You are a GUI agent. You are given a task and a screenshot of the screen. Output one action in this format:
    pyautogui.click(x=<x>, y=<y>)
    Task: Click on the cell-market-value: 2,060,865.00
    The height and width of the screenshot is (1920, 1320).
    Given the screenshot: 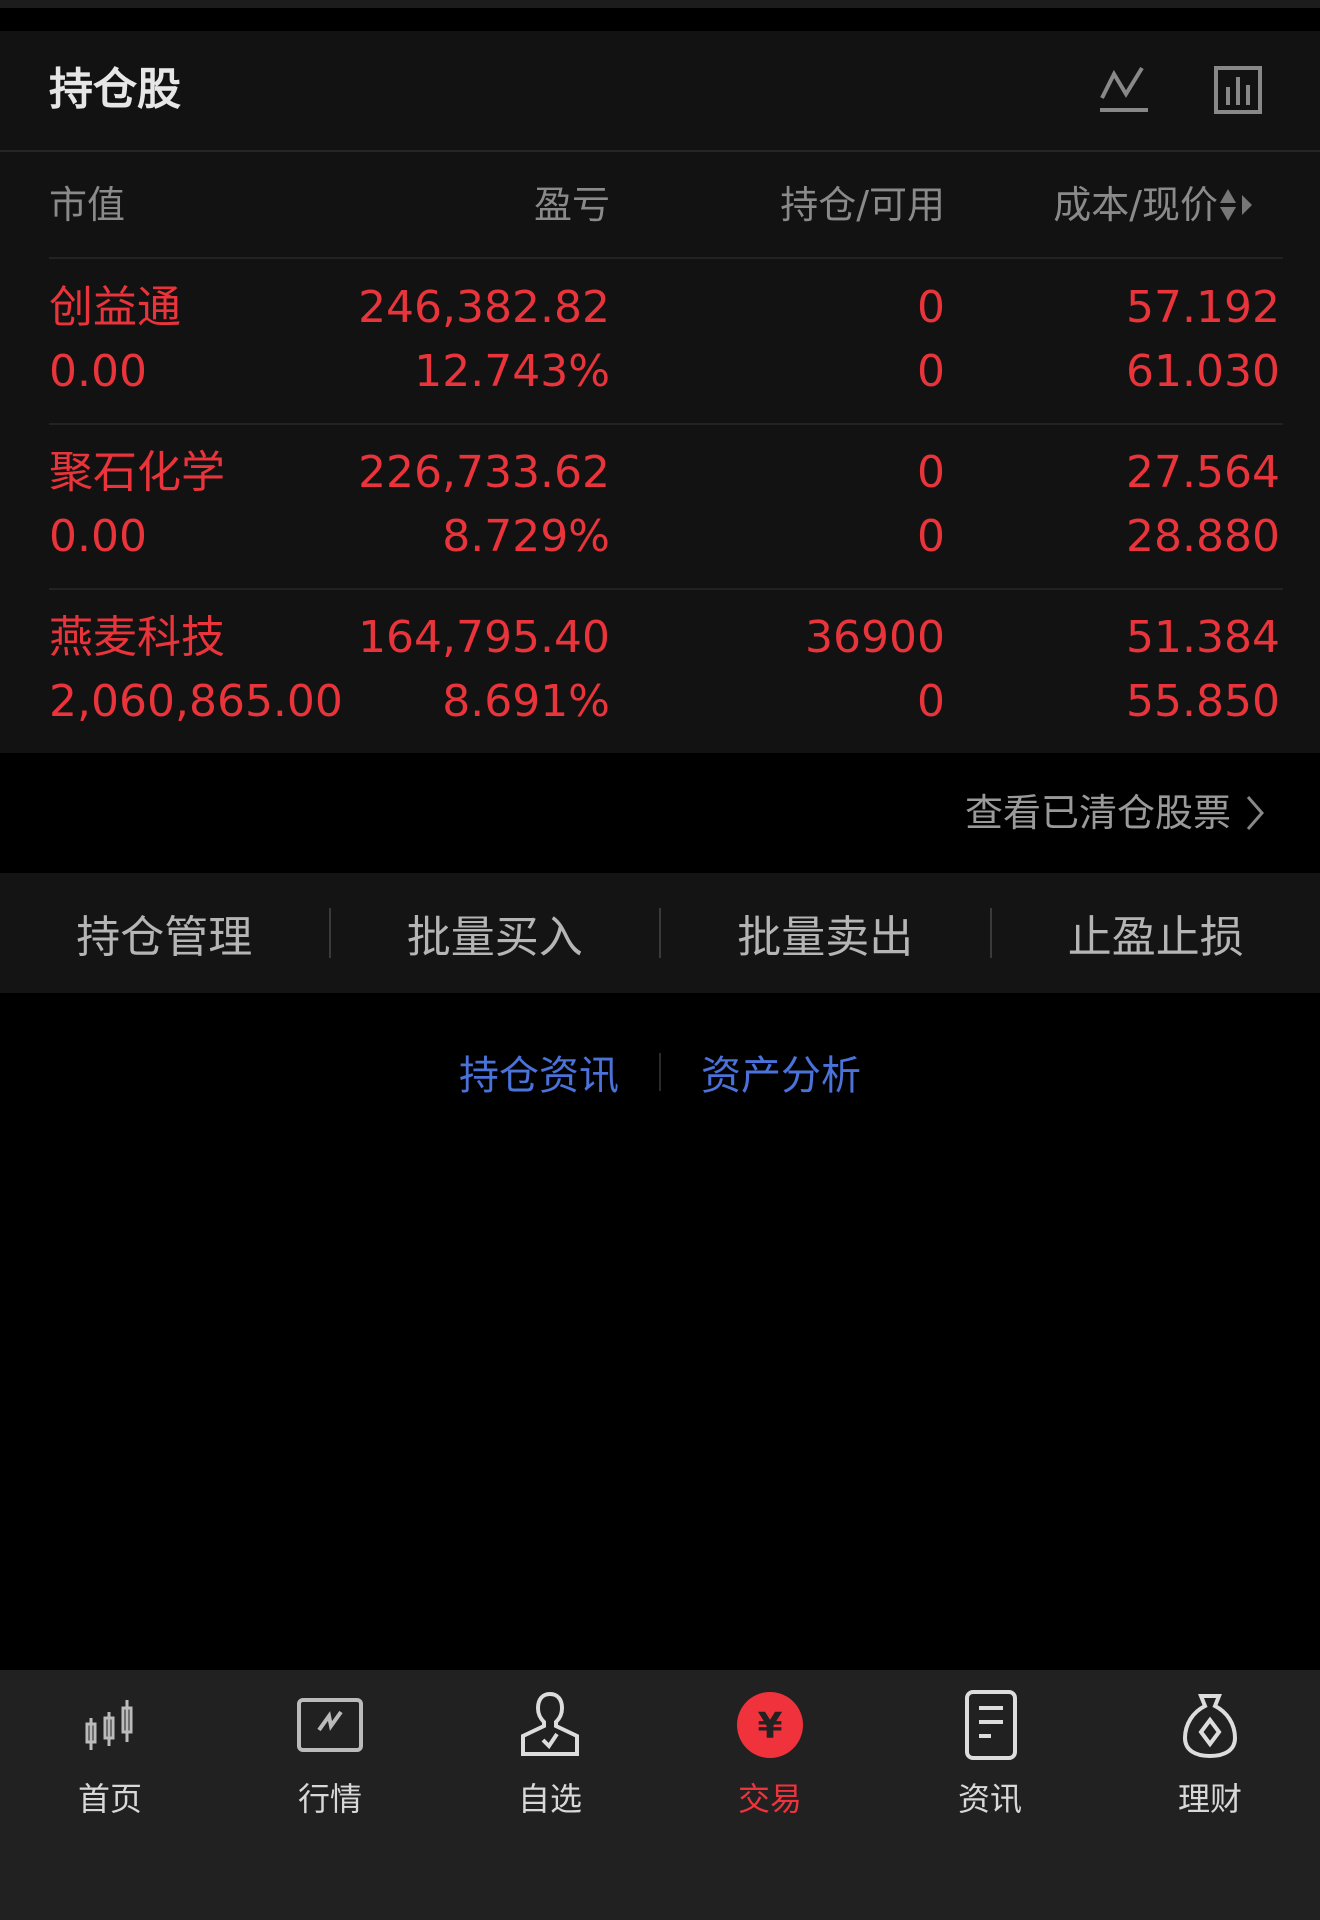 What is the action you would take?
    pyautogui.click(x=196, y=701)
    